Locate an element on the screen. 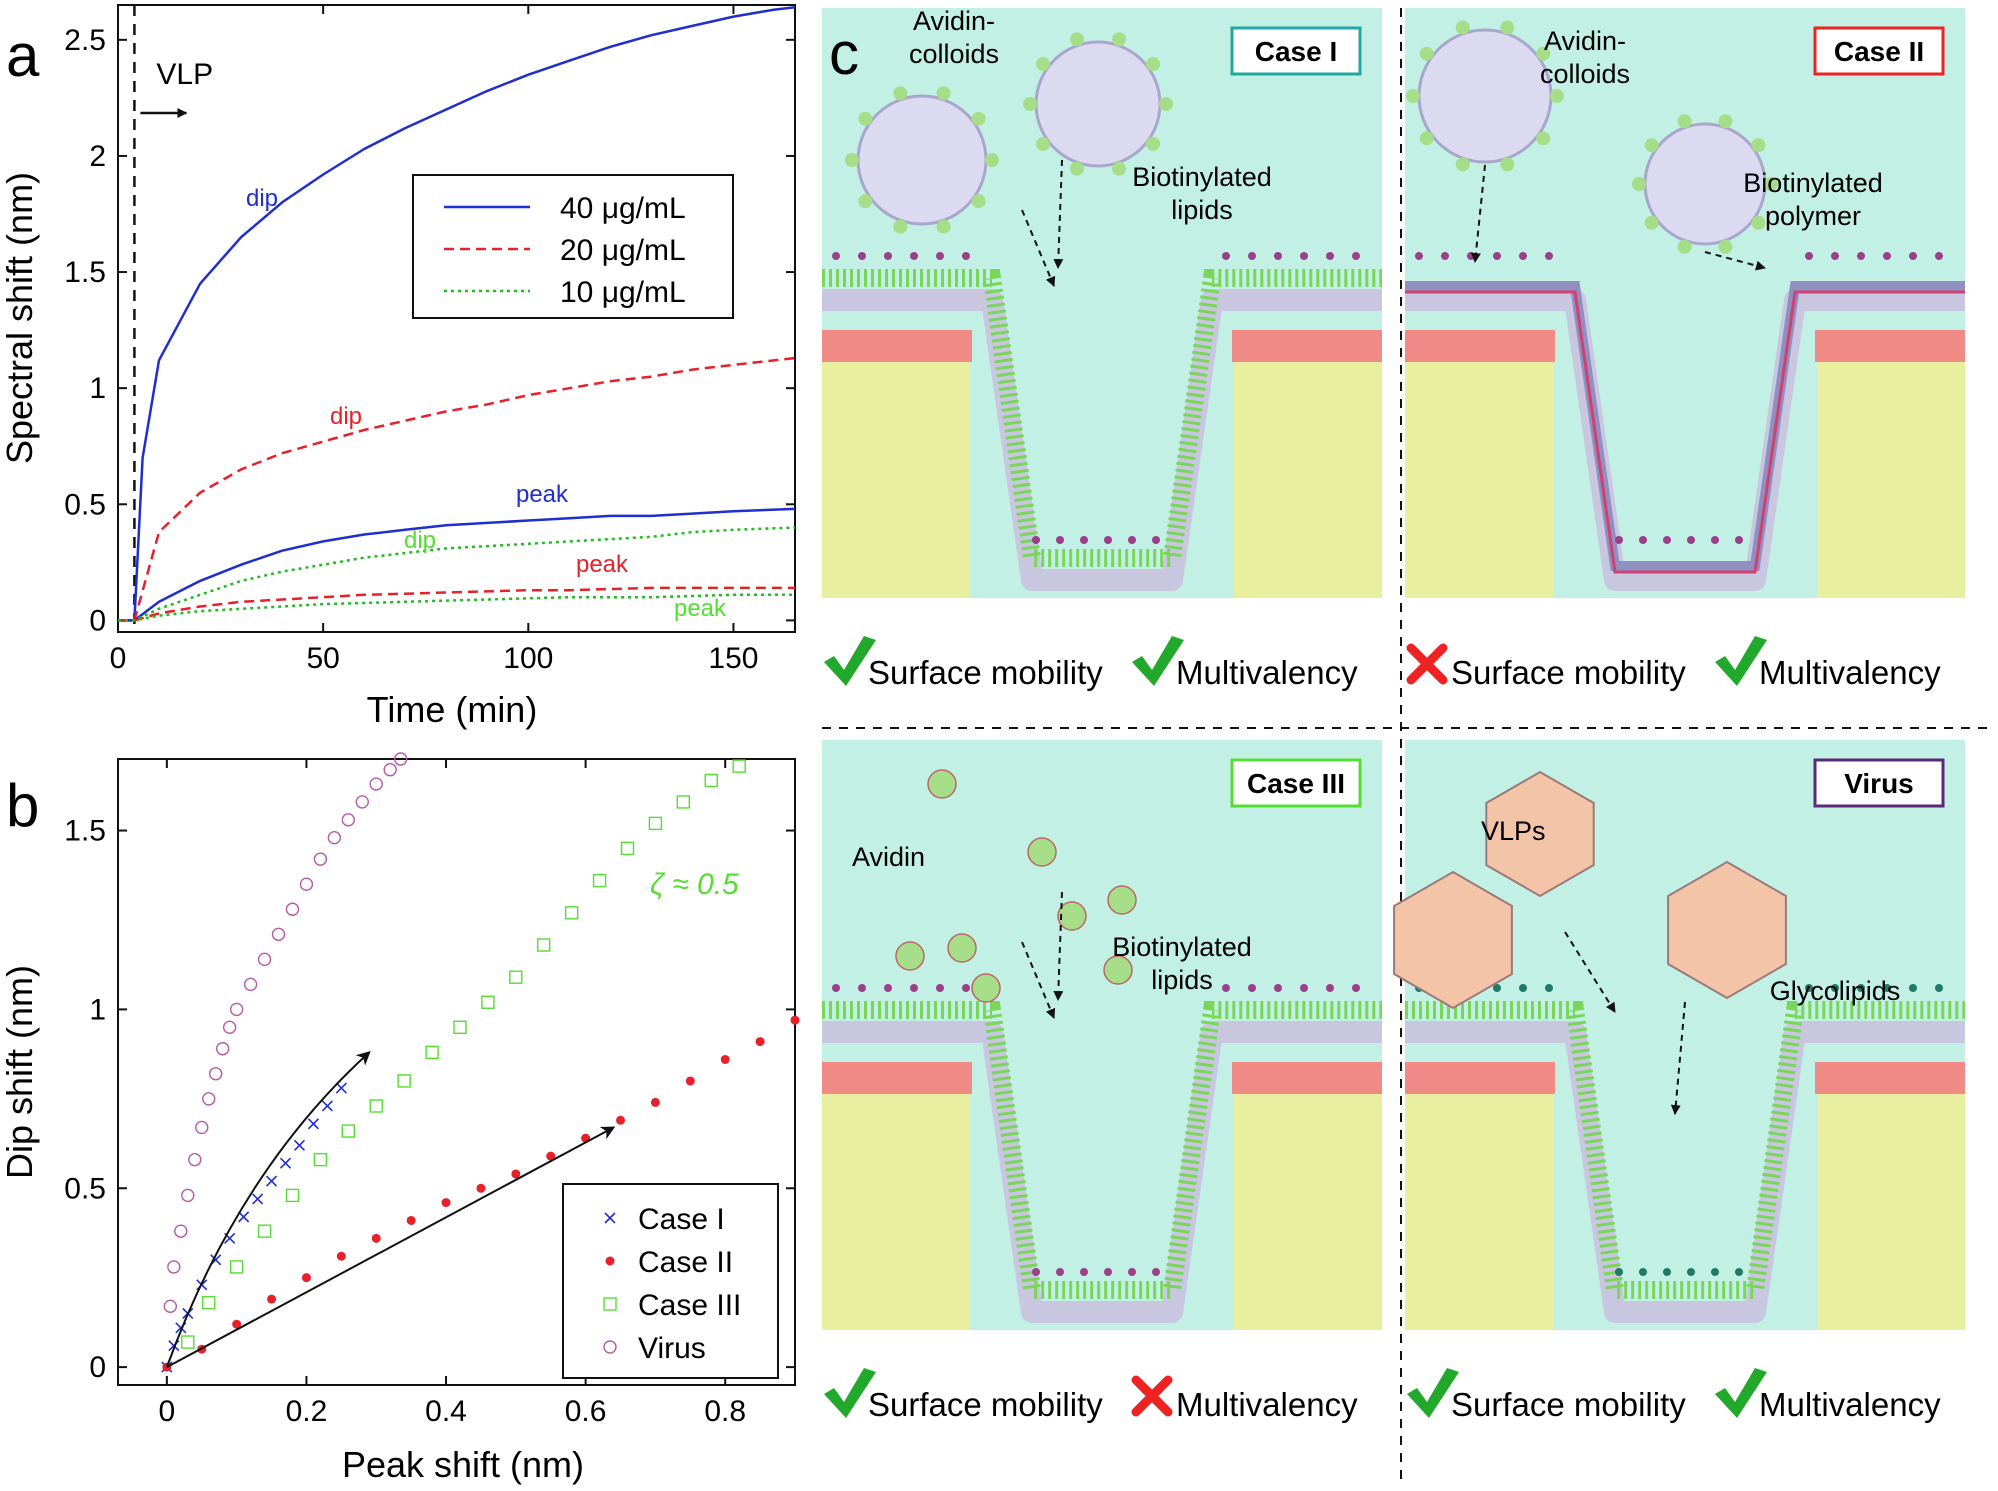  legend-box is located at coordinates (573, 246).